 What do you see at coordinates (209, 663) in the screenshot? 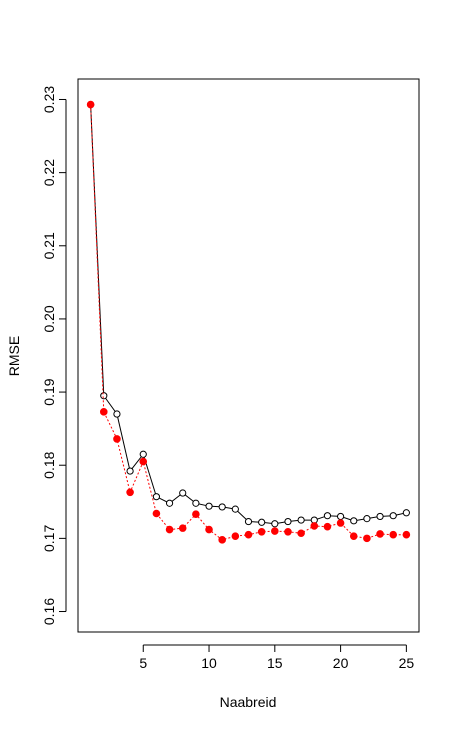
I see `x-tick-label: 10` at bounding box center [209, 663].